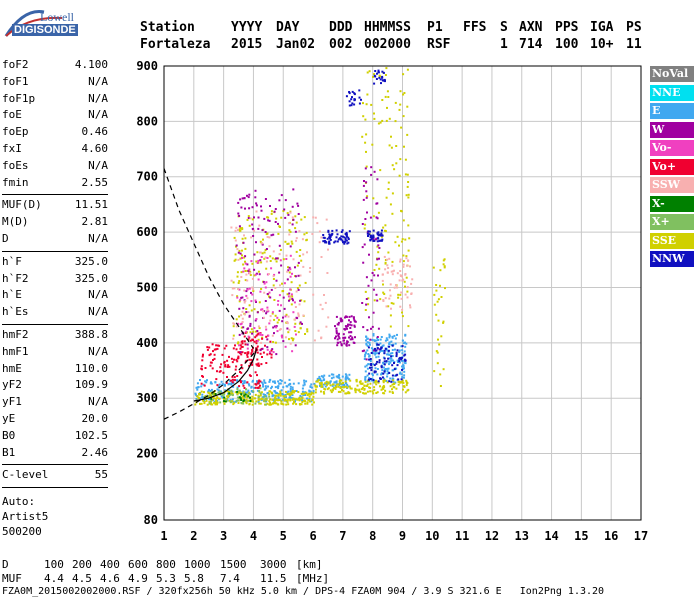 The image size is (700, 600). I want to click on param-row: hmF2 388.8, so click(55, 336).